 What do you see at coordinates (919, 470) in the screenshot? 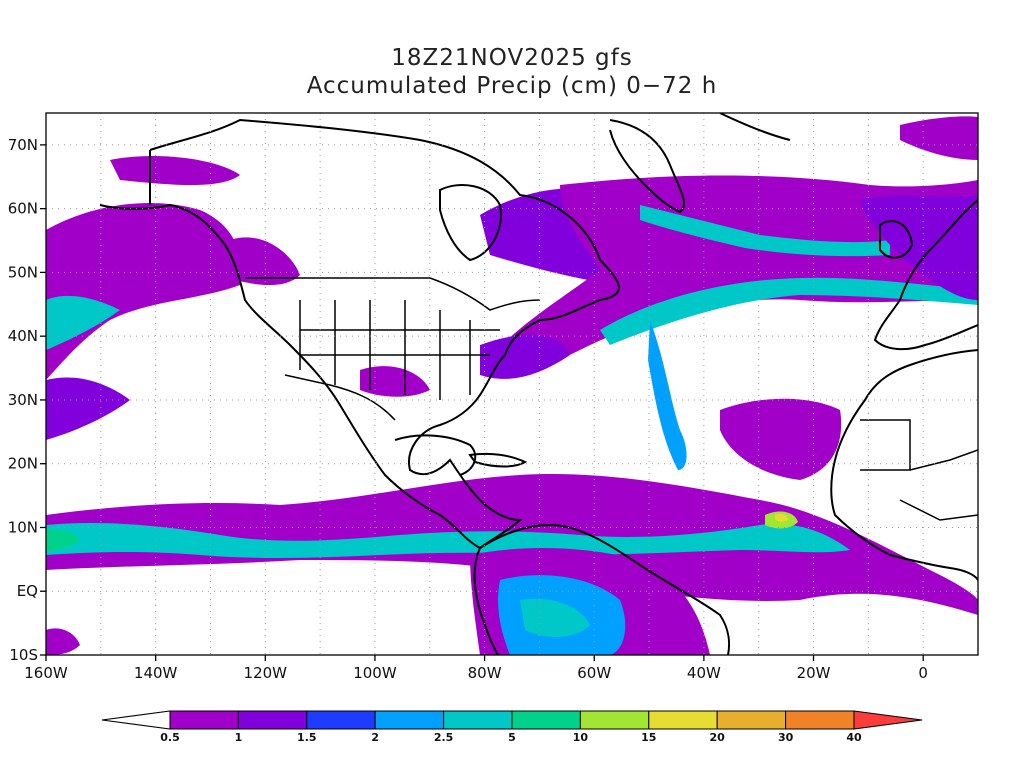
I see `border-africa` at bounding box center [919, 470].